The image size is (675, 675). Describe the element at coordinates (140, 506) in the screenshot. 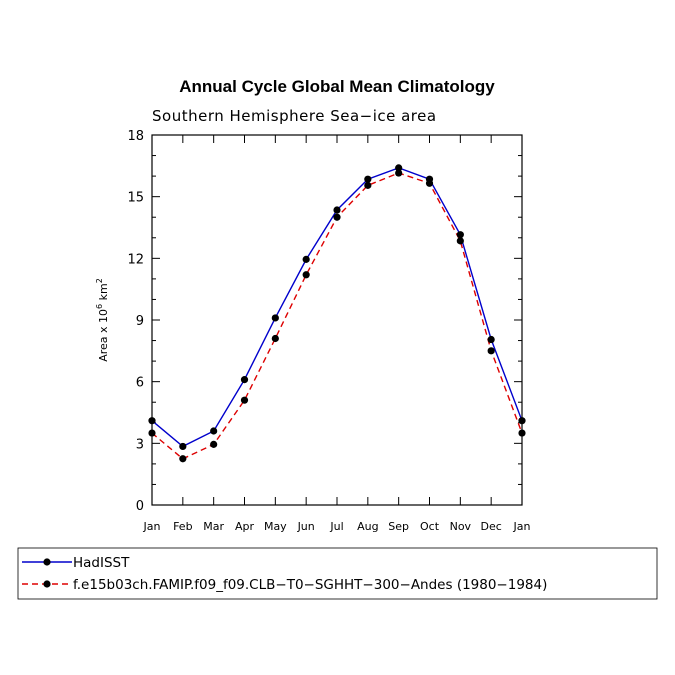

I see `y-tick-label: 0` at that location.